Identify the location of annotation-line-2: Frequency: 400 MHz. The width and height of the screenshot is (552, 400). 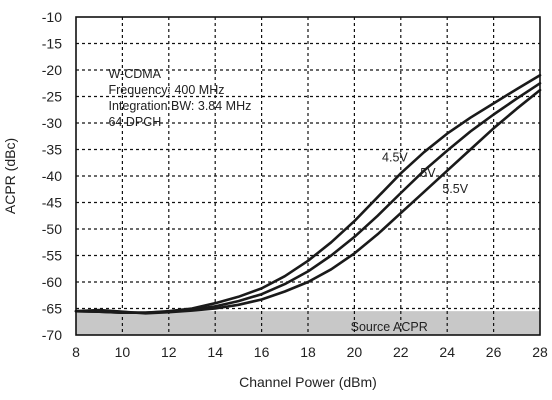
(166, 90).